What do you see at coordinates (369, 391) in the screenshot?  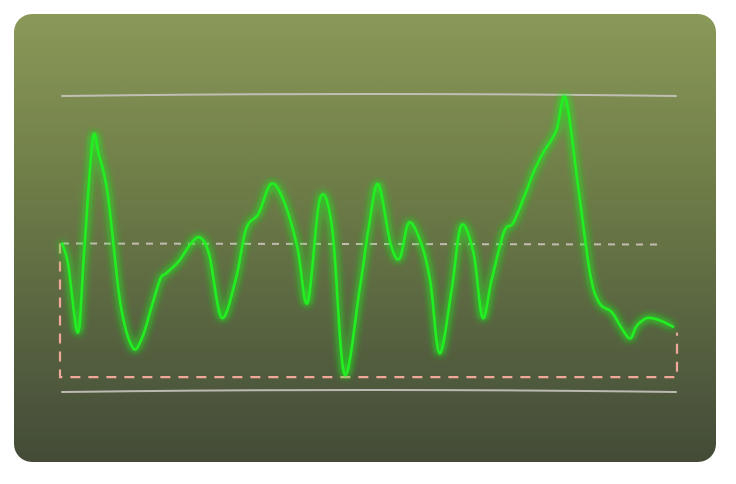 I see `lower-reference-line` at bounding box center [369, 391].